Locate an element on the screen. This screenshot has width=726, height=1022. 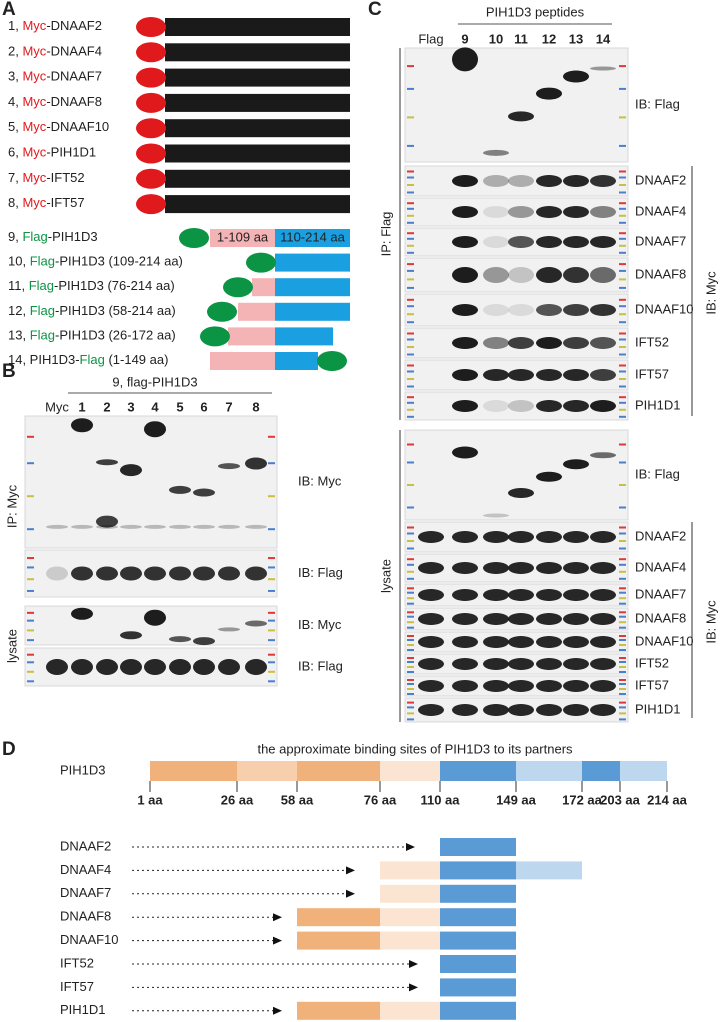
label-part: -DNAAF2 is located at coordinates (74, 25).